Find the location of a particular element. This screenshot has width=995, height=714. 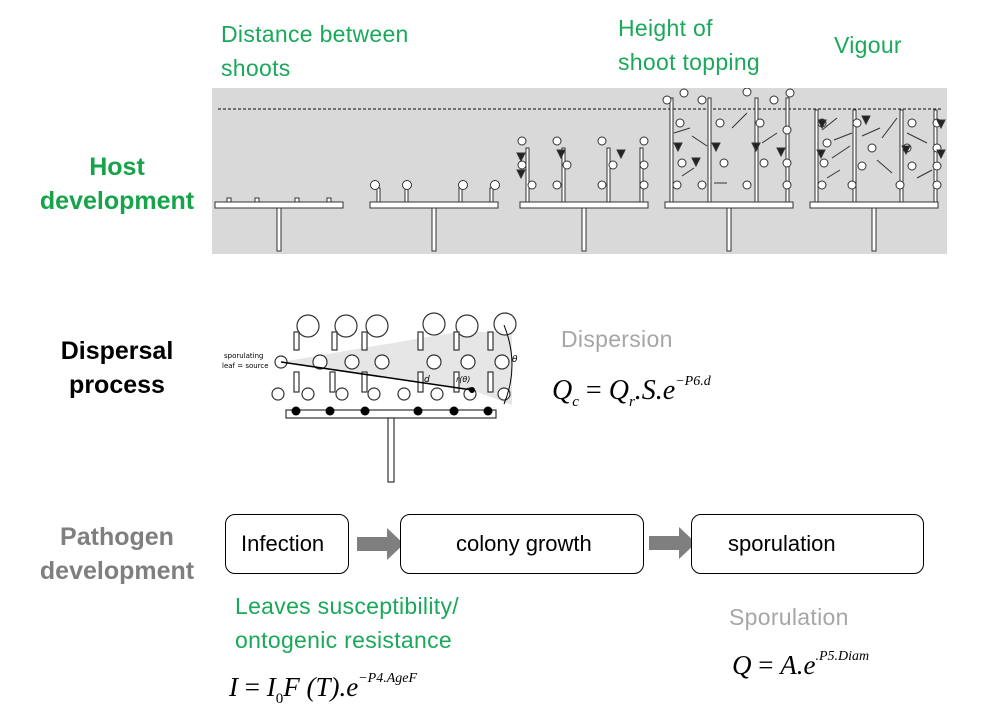

eq-qc-sub: c is located at coordinates (575, 402).